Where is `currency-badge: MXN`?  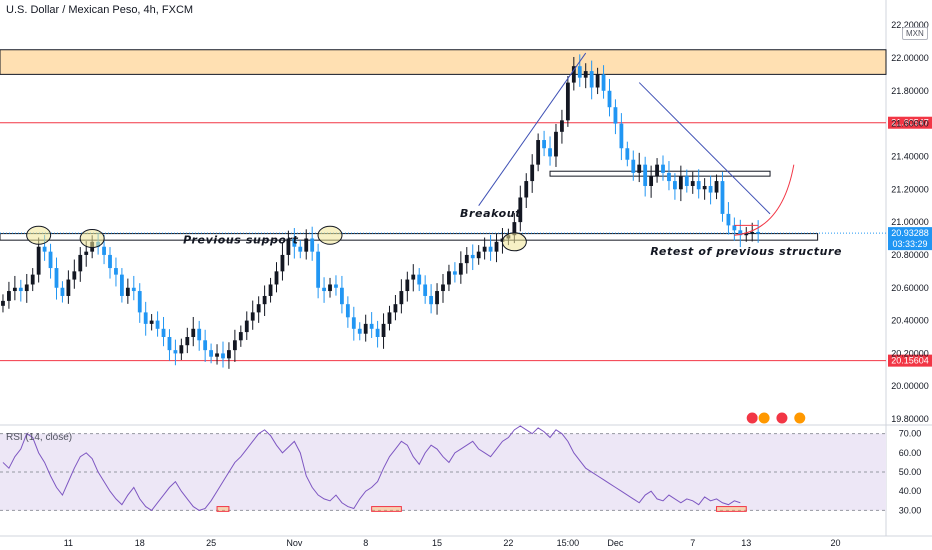 currency-badge: MXN is located at coordinates (915, 33).